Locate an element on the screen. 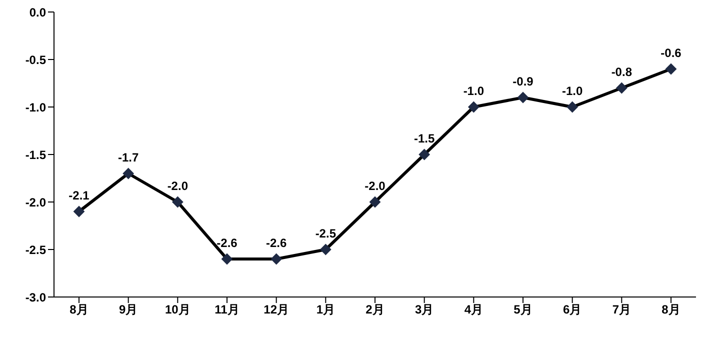 The height and width of the screenshot is (337, 716). x-tick-label: 12月 is located at coordinates (277, 309).